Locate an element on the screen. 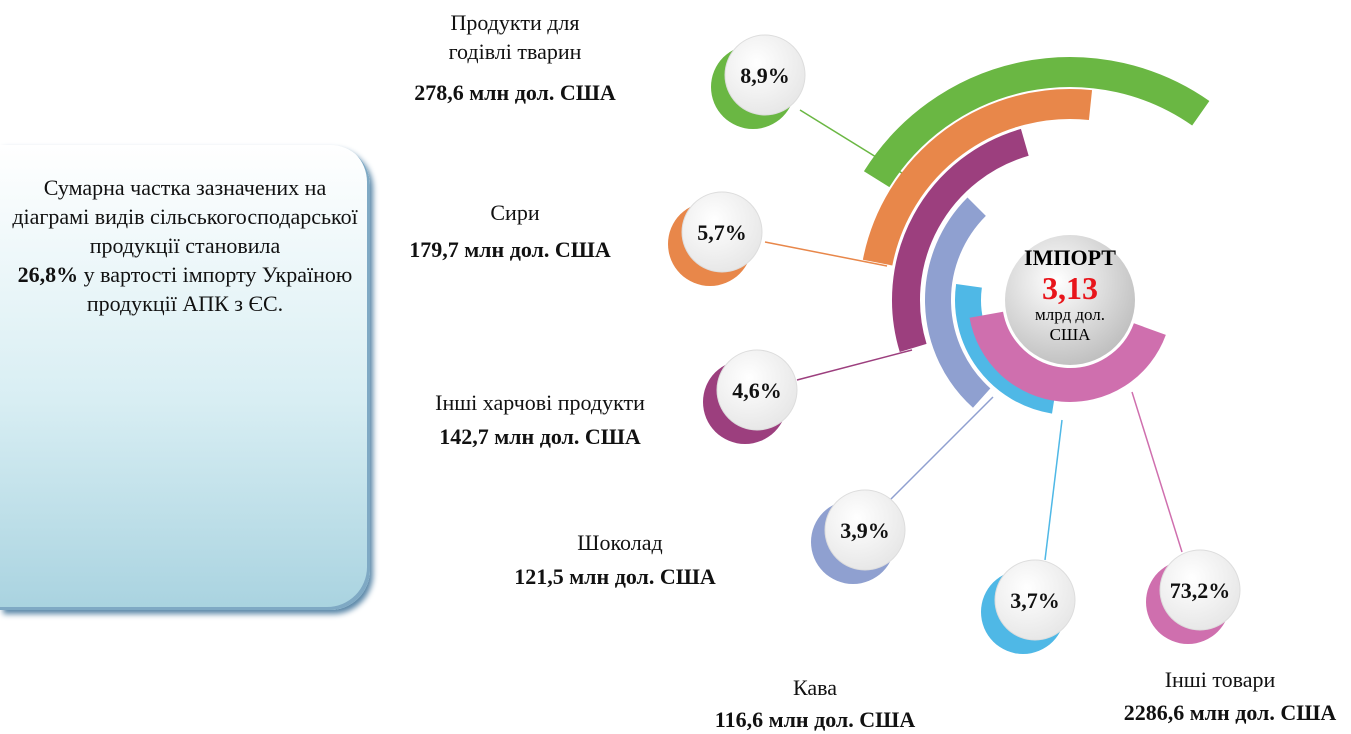 This screenshot has height=734, width=1351. amount-label: 142,7 млн дол. США is located at coordinates (540, 436).